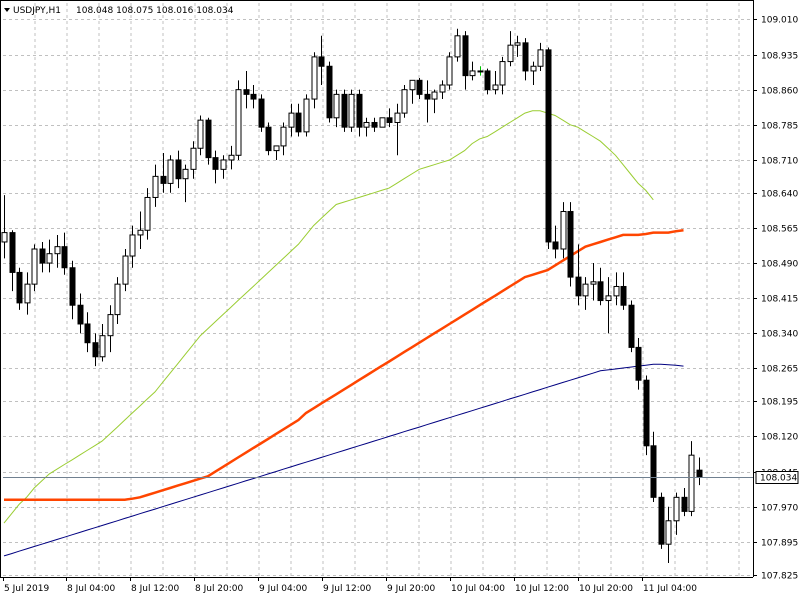 This screenshot has height=600, width=800. What do you see at coordinates (779, 195) in the screenshot?
I see `y-tick-label: 108.640` at bounding box center [779, 195].